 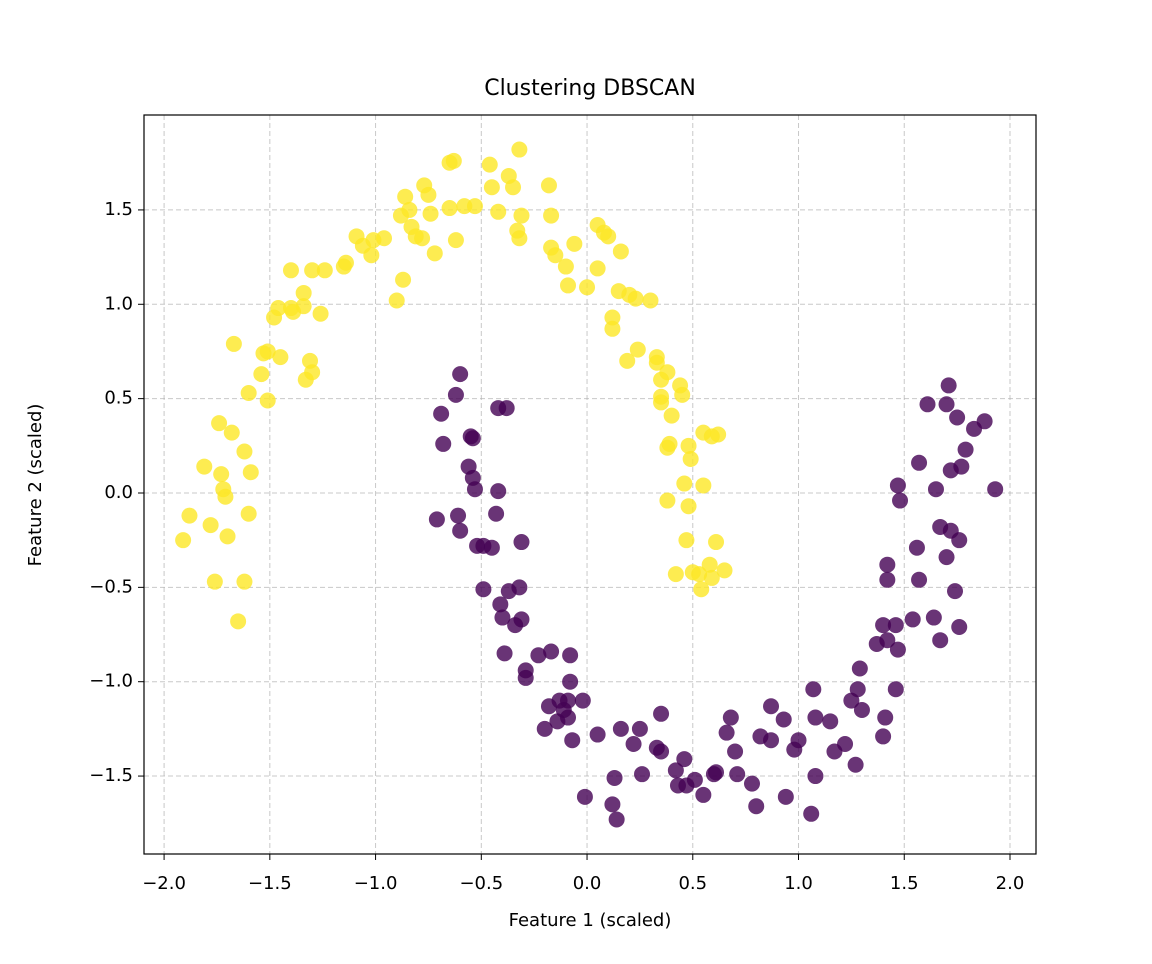 I want to click on x-tick-label: −0.5, so click(x=481, y=883).